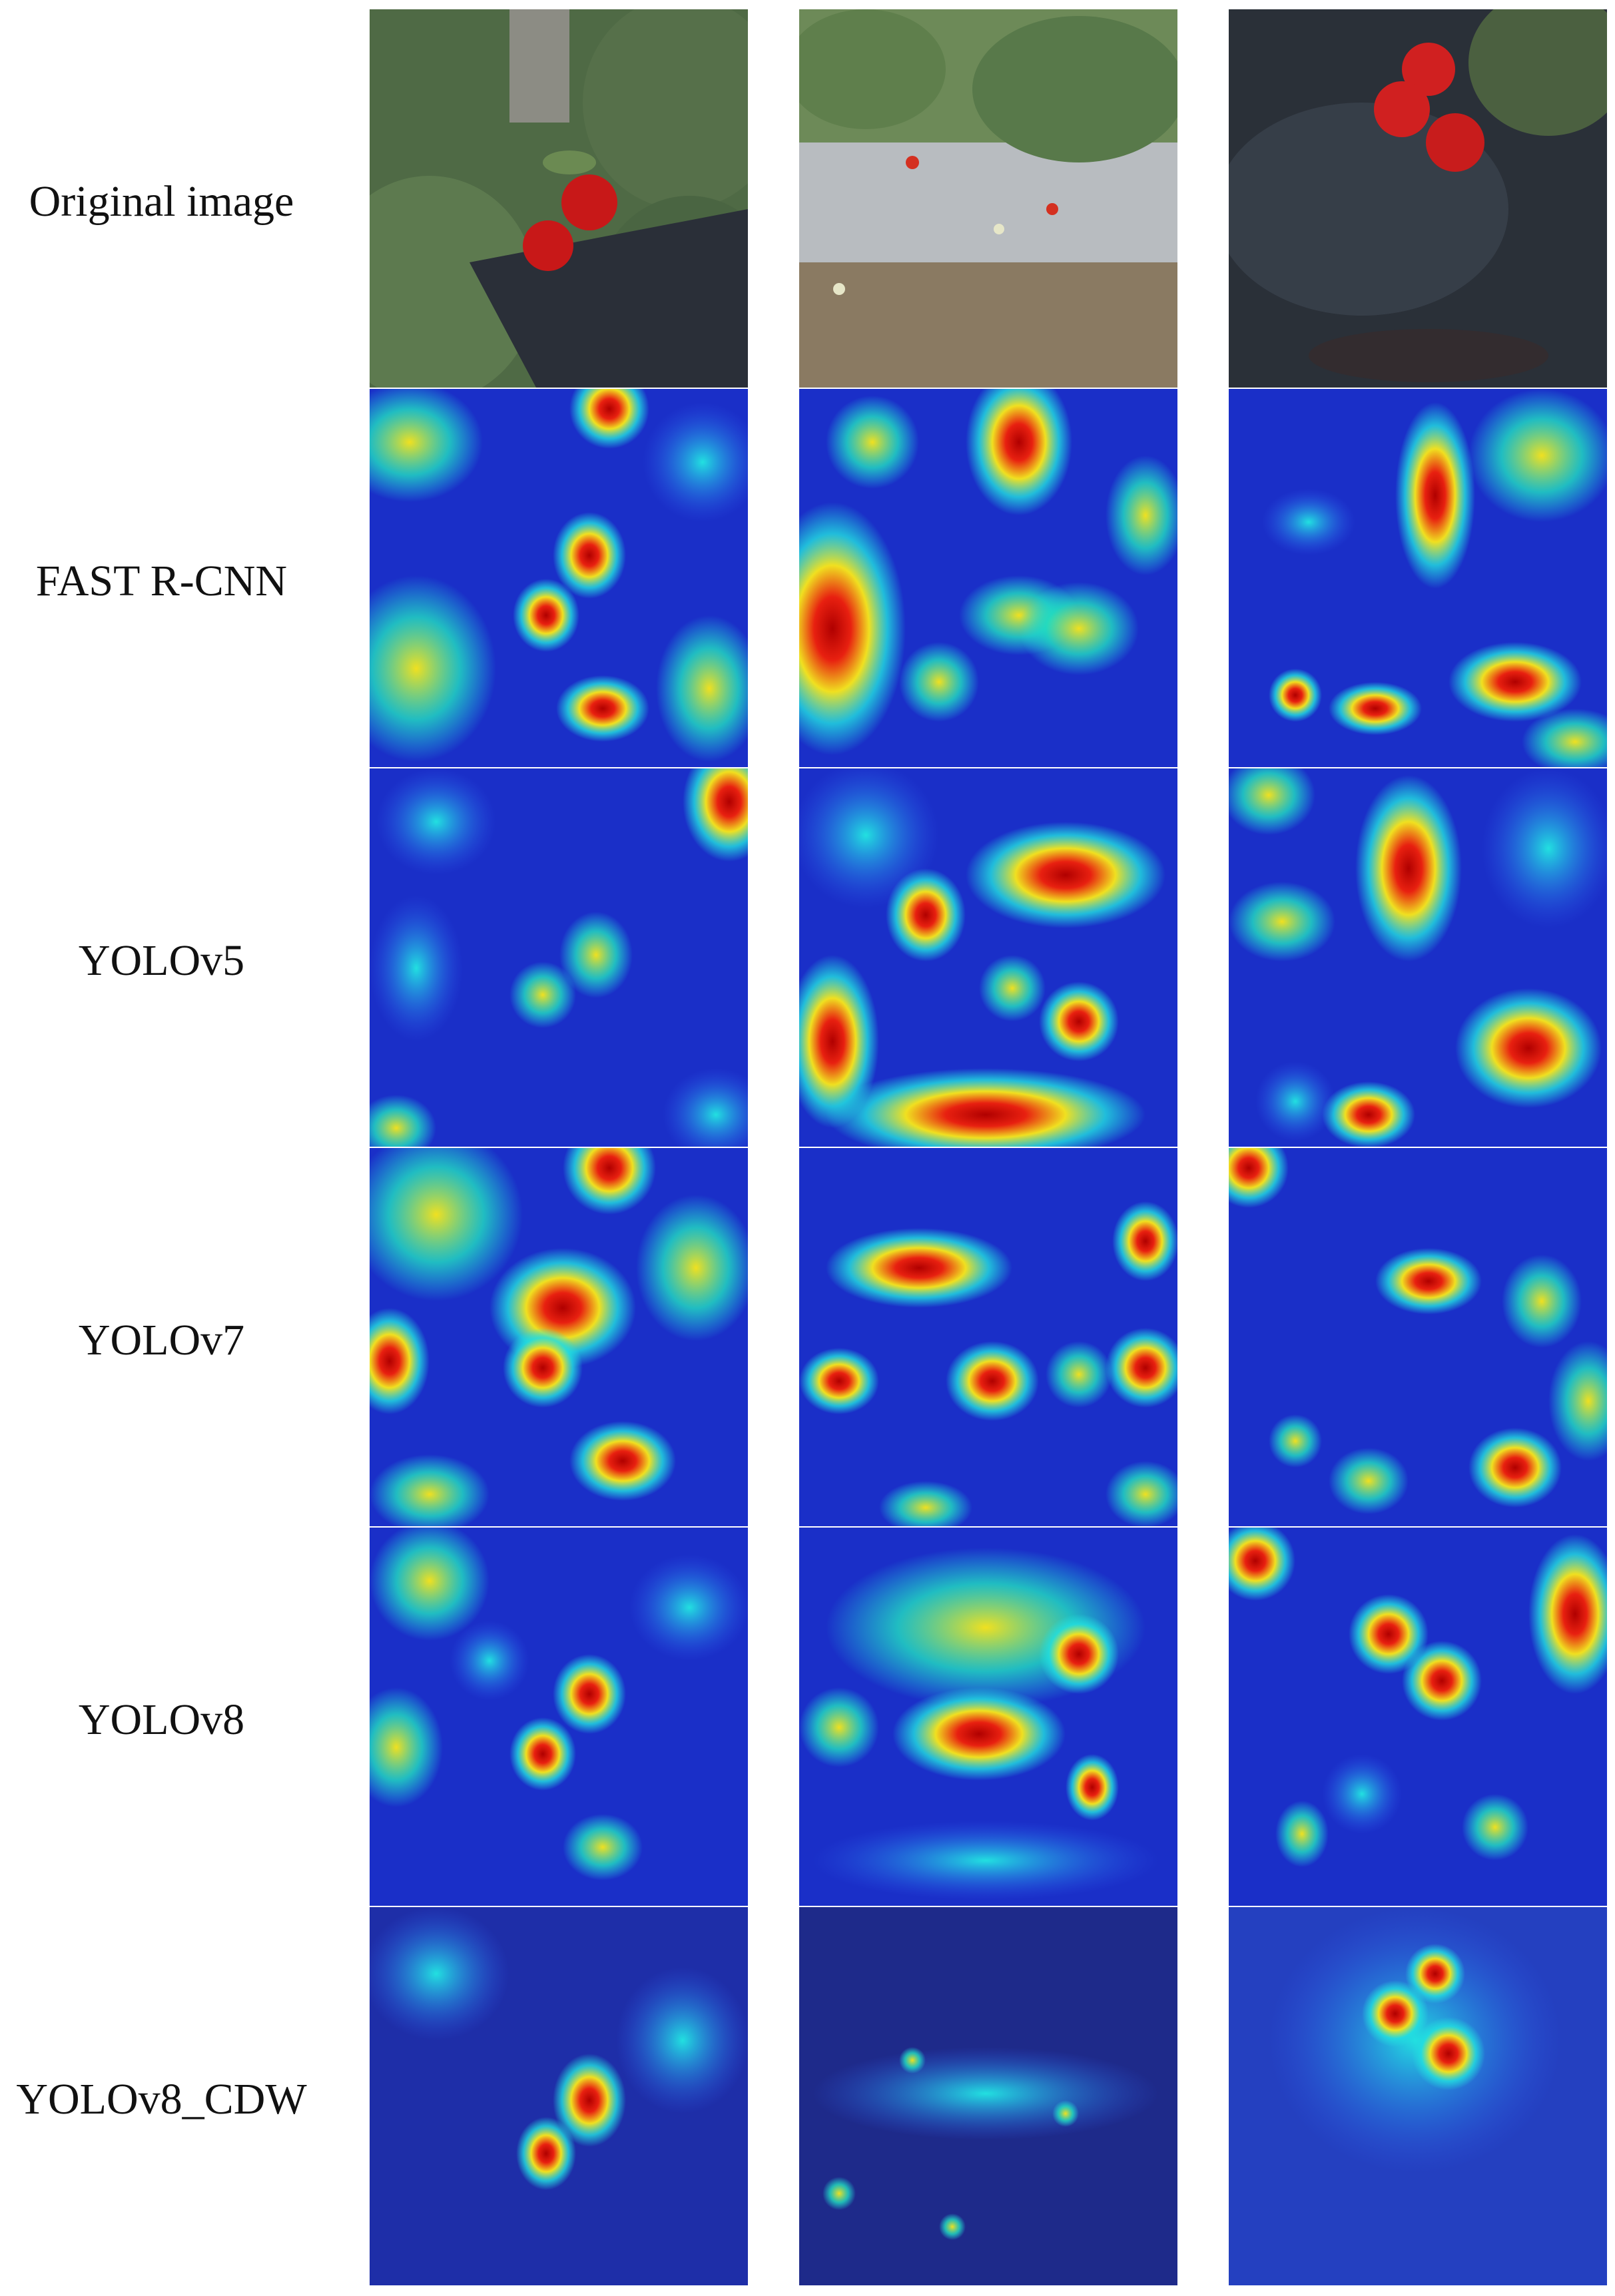  What do you see at coordinates (161, 2100) in the screenshot?
I see `row-label-yolov8-cdw: YOLOv8_CDW` at bounding box center [161, 2100].